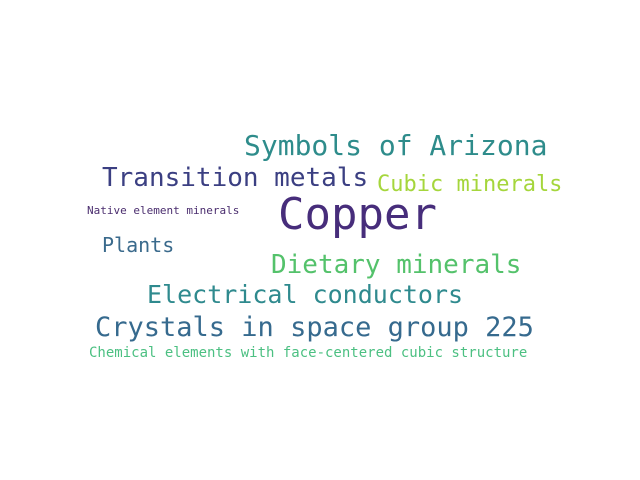  What do you see at coordinates (396, 265) in the screenshot?
I see `word-dietary-minerals: Dietary minerals` at bounding box center [396, 265].